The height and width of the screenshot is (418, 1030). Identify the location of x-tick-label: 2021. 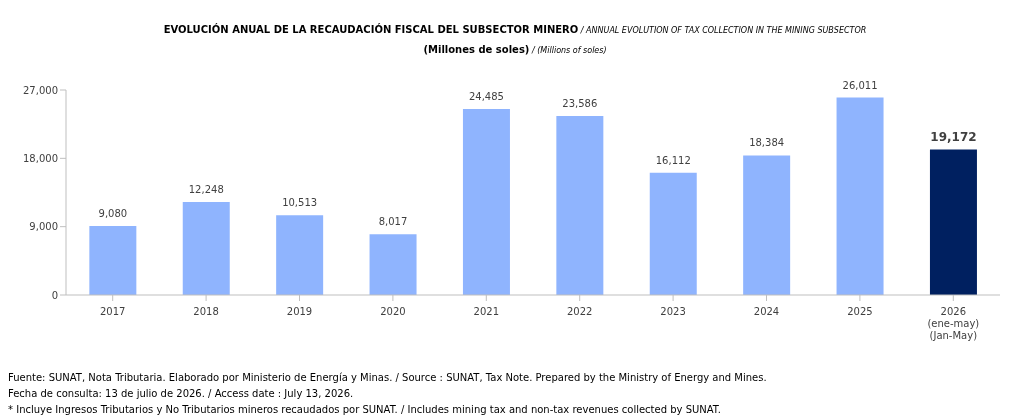
(486, 311).